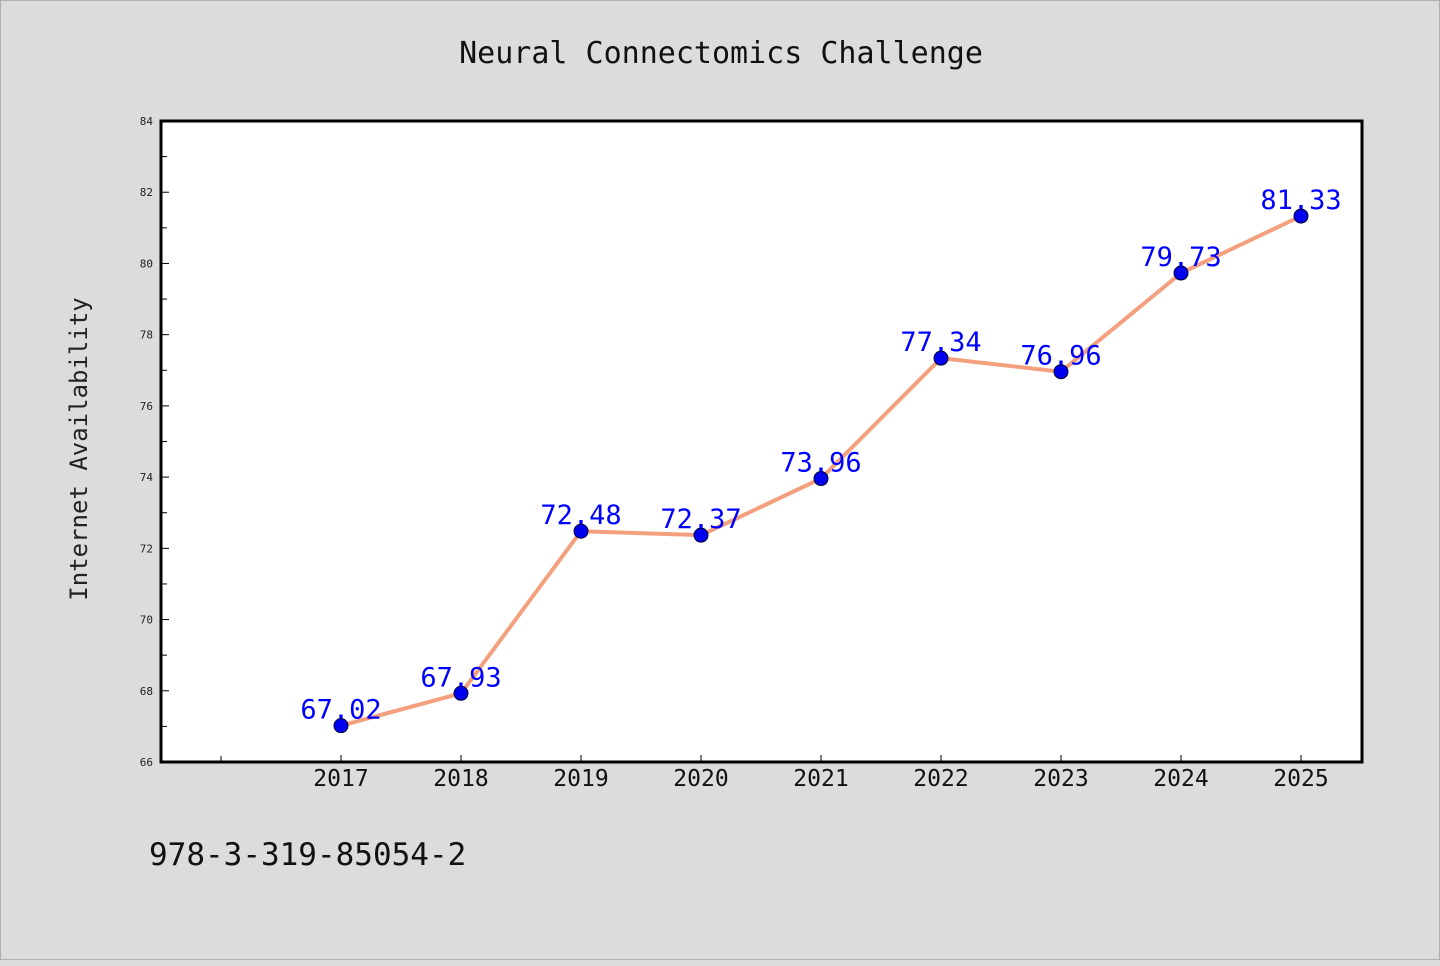  What do you see at coordinates (580, 779) in the screenshot?
I see `x-tick-label: 2019` at bounding box center [580, 779].